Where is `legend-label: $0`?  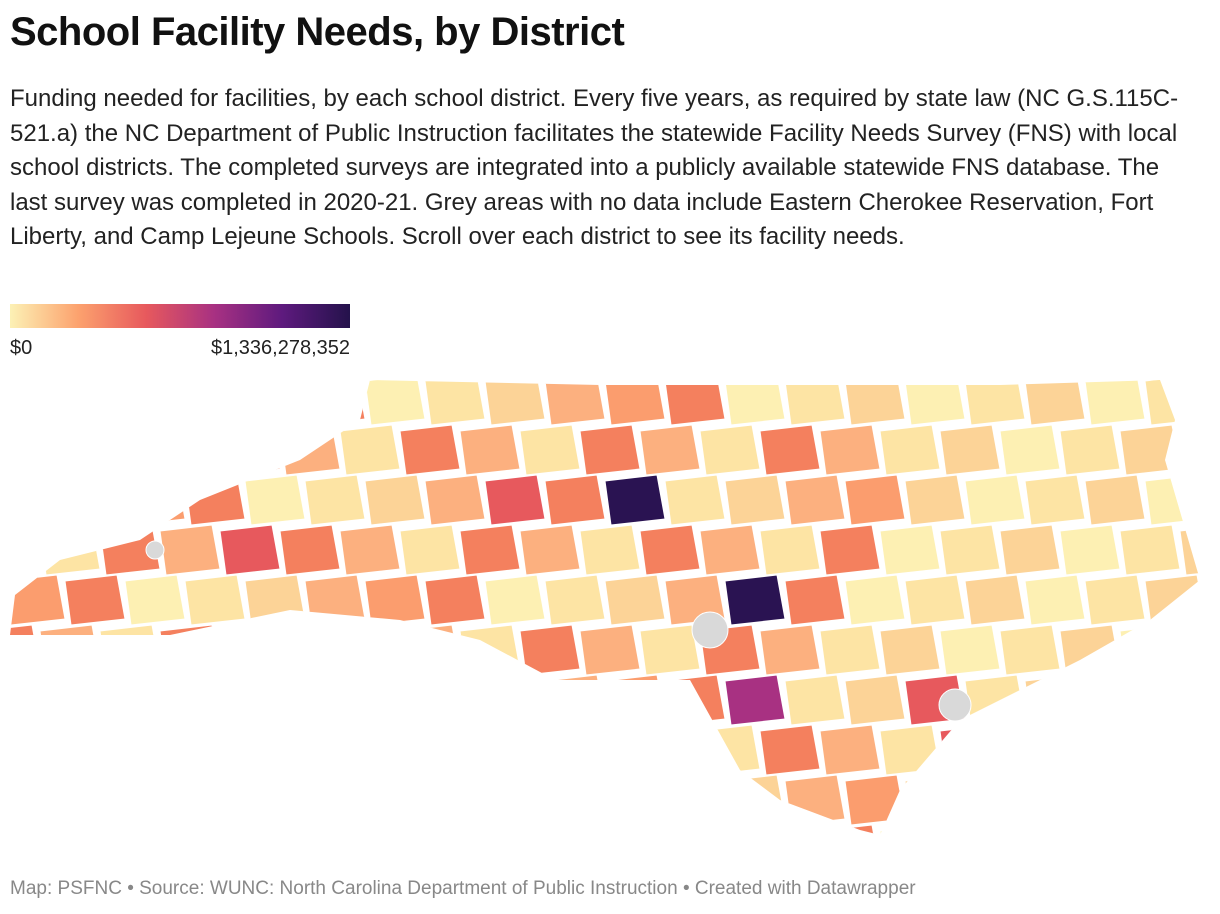
legend-label: $0 is located at coordinates (21, 348).